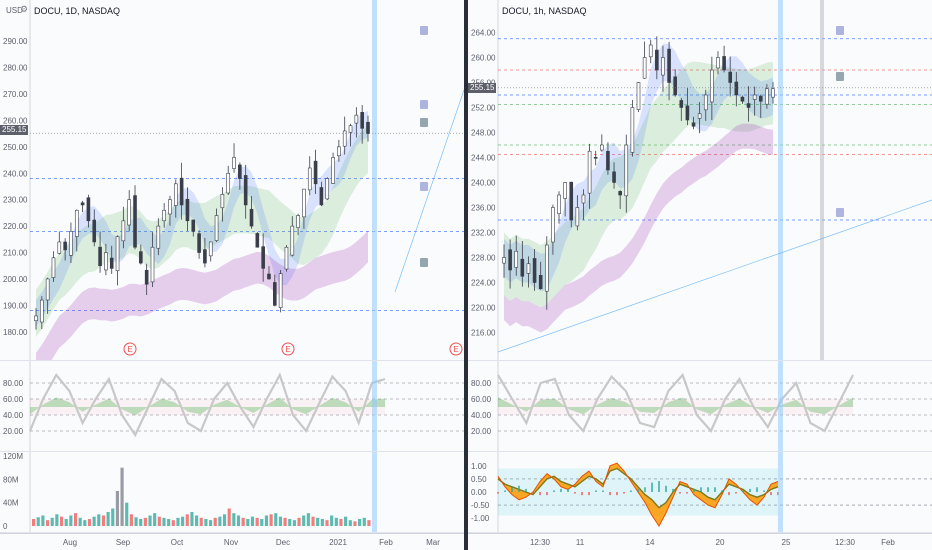  I want to click on grey-column, so click(822, 180).